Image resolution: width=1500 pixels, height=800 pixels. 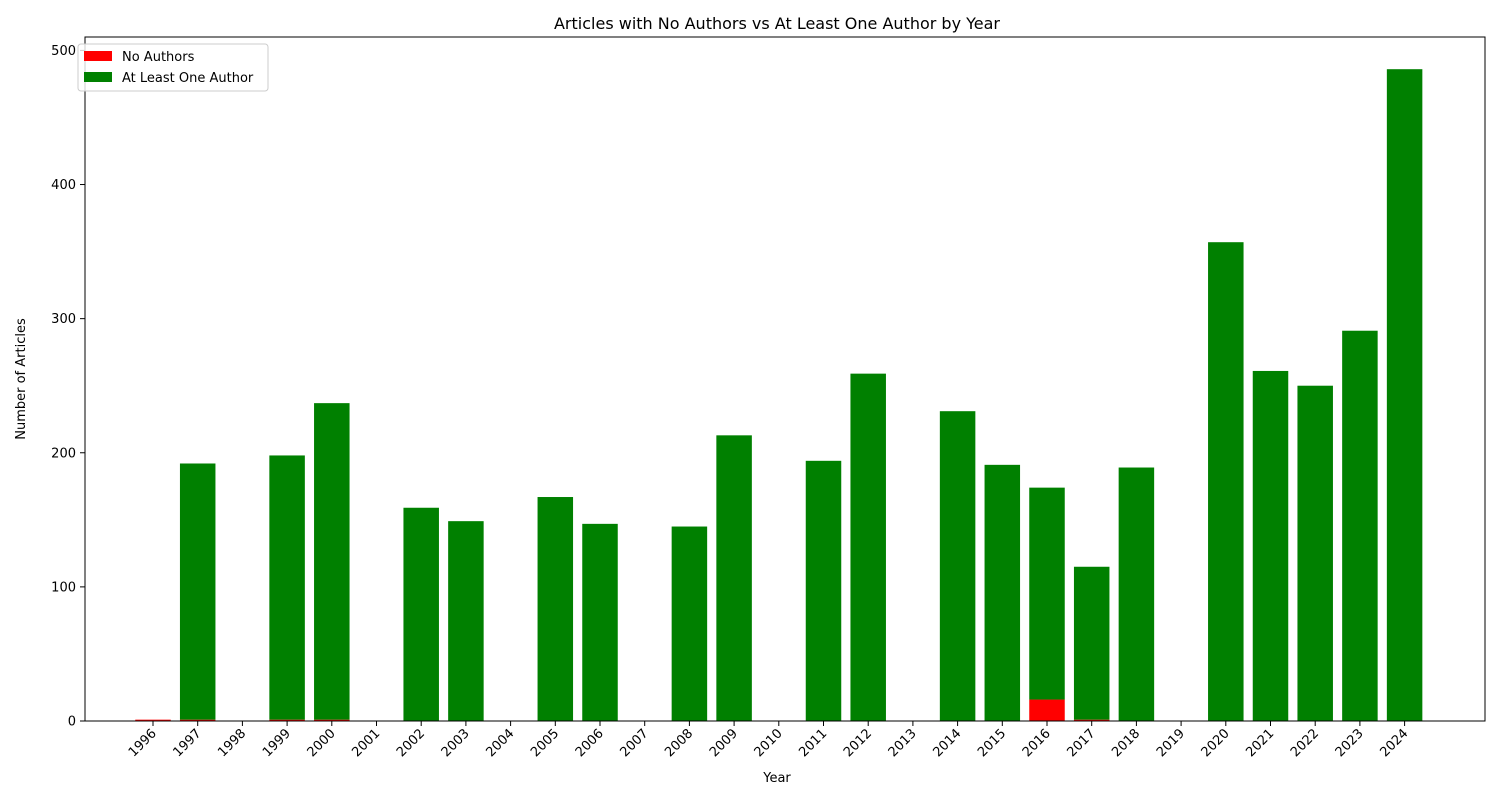 What do you see at coordinates (903, 743) in the screenshot?
I see `x-tick-label-2013: 2013` at bounding box center [903, 743].